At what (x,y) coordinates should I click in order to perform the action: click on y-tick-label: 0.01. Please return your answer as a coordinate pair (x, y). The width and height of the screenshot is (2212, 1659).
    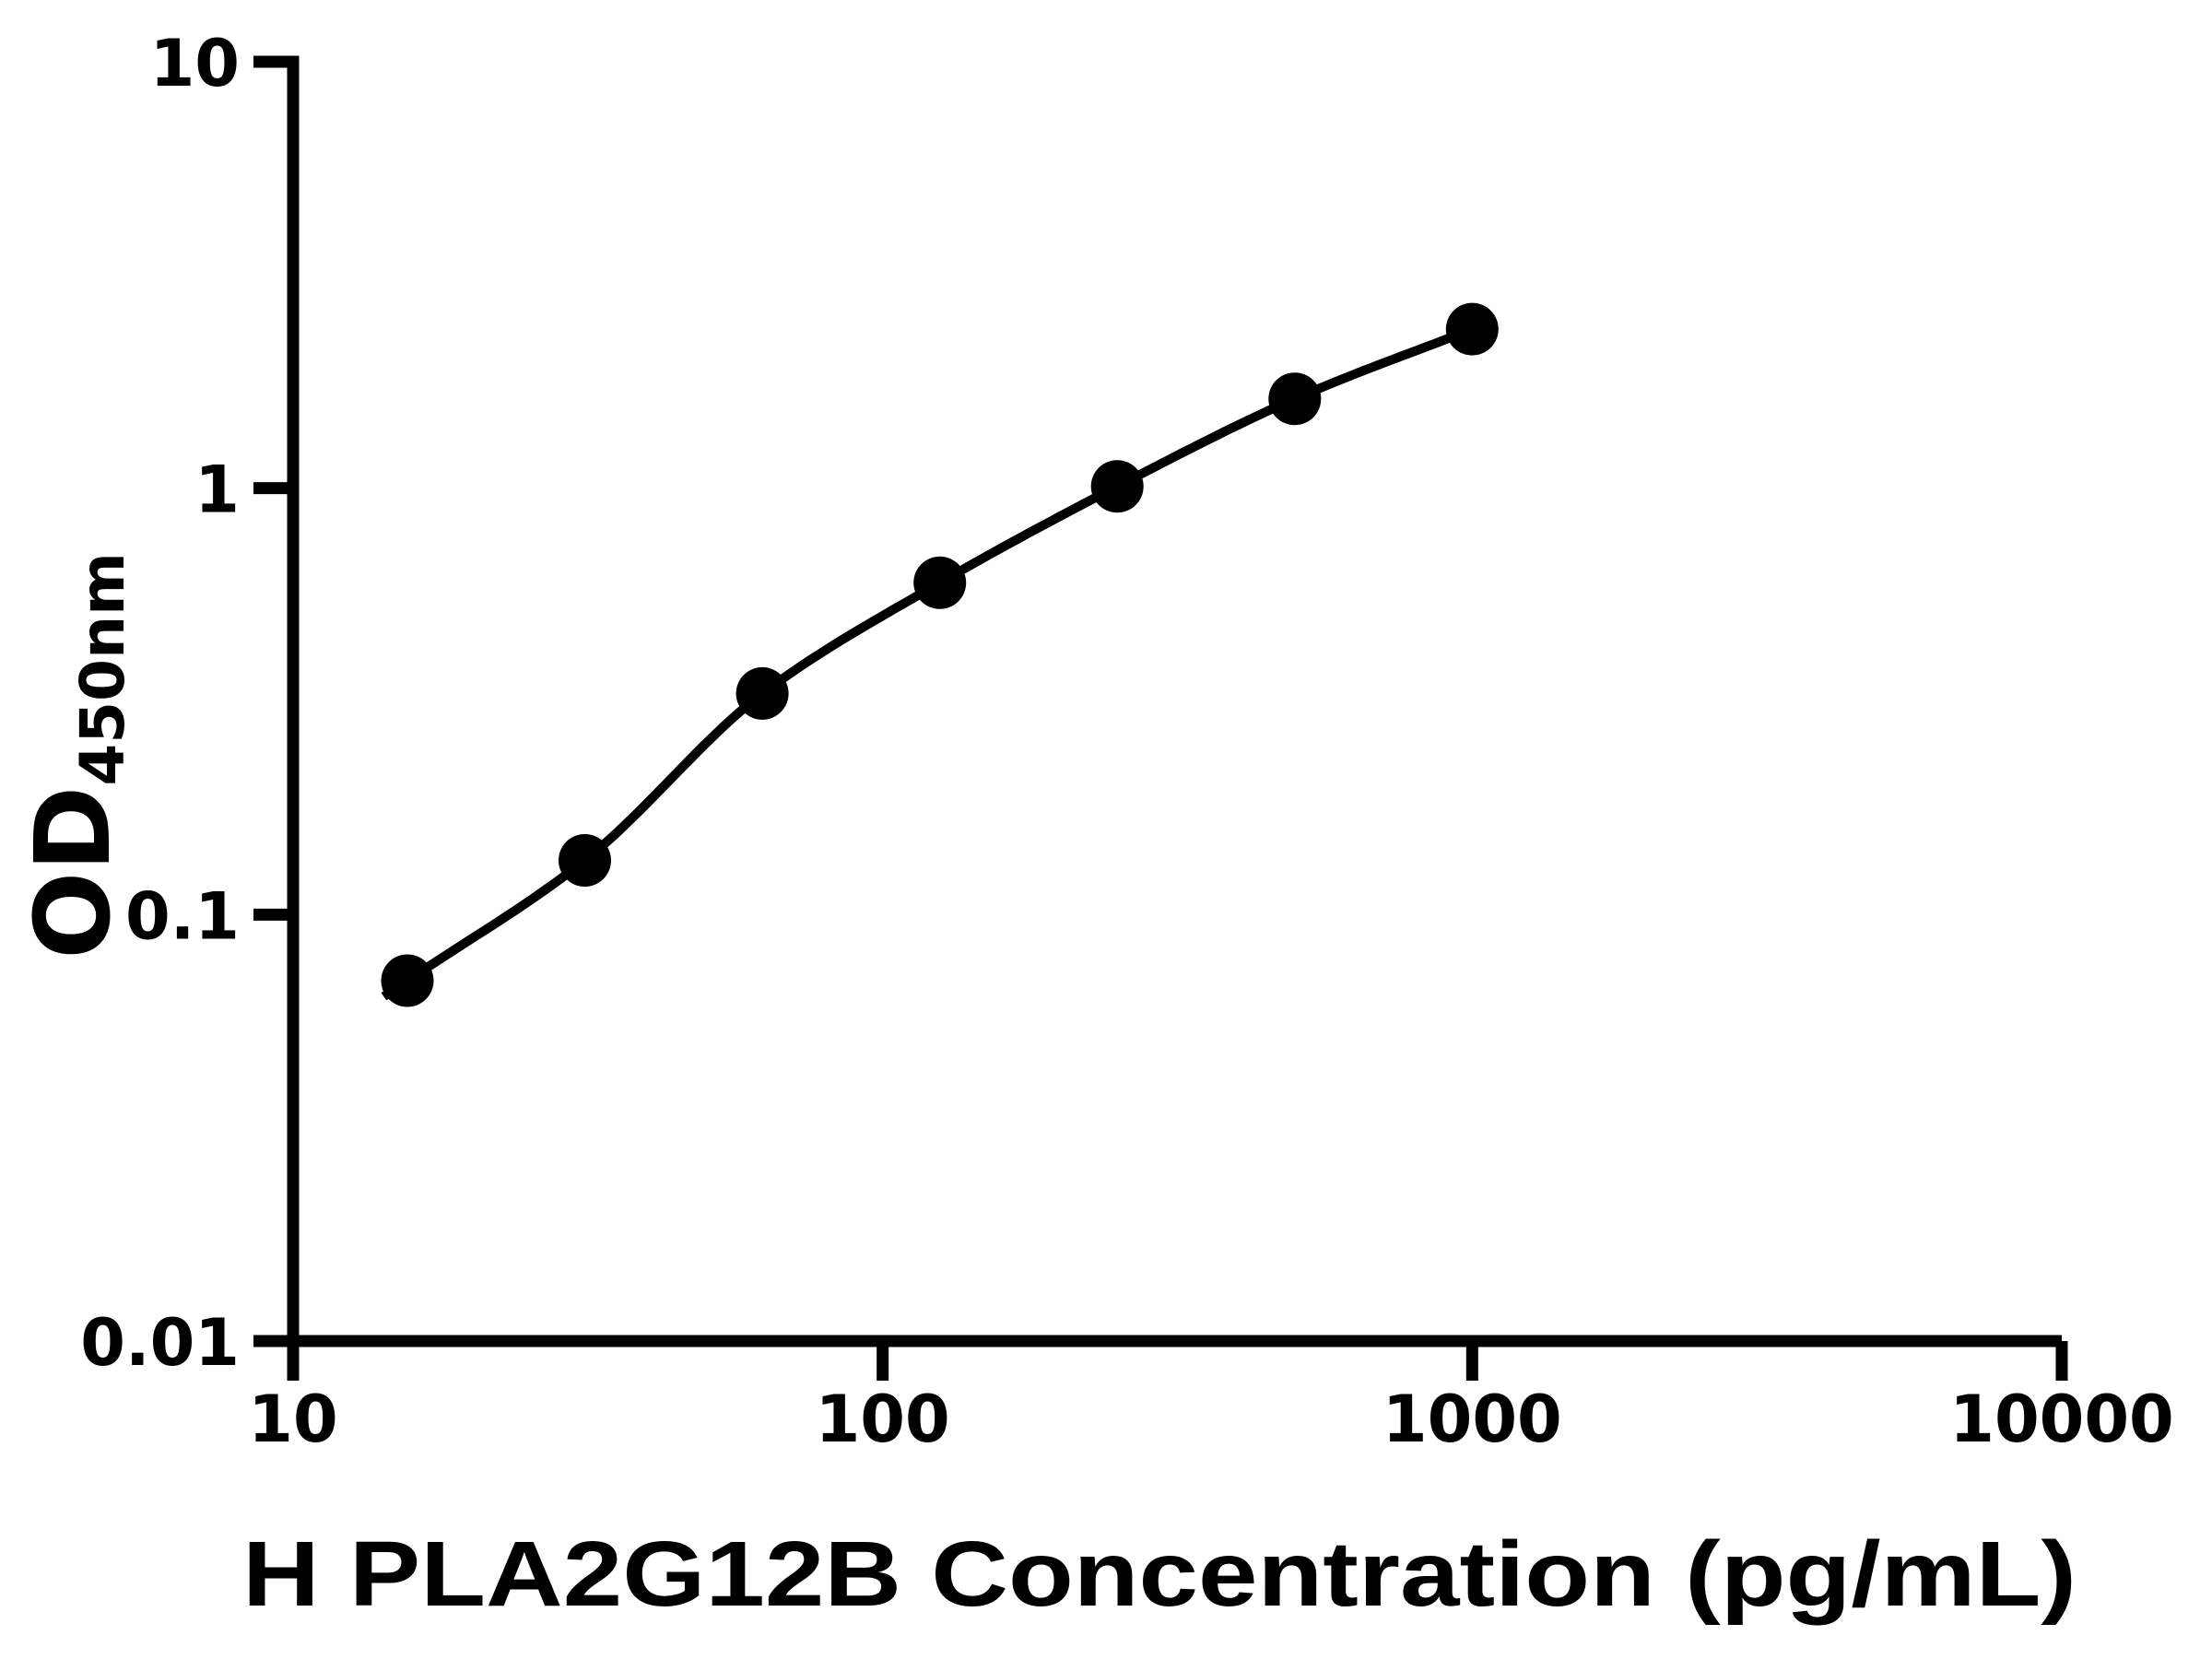
    Looking at the image, I should click on (160, 1343).